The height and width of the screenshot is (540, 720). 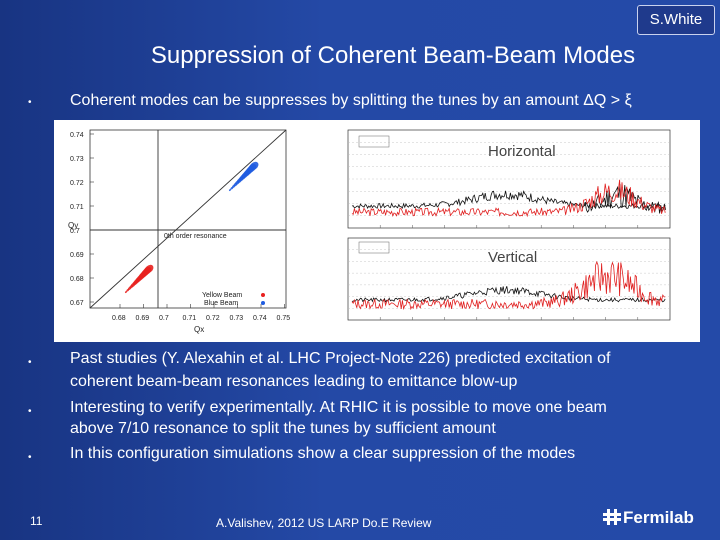 What do you see at coordinates (222, 295) in the screenshot?
I see `legend-yellow-label: Yellow Beam` at bounding box center [222, 295].